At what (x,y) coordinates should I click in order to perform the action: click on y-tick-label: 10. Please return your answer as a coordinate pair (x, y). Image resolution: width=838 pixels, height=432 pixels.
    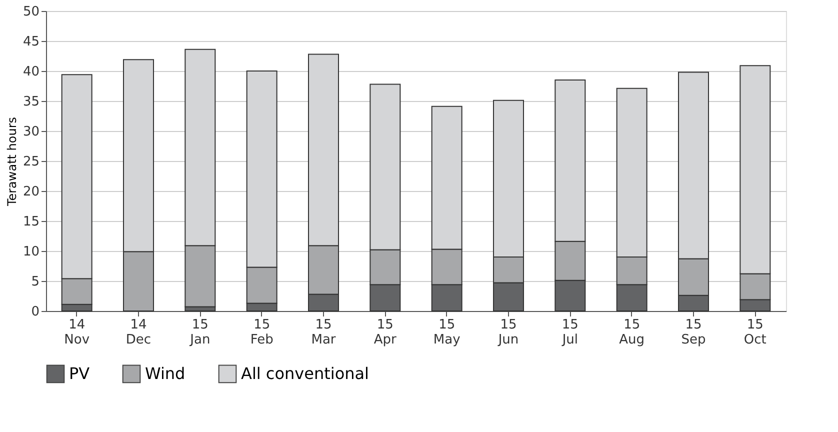
    Looking at the image, I should click on (31, 252).